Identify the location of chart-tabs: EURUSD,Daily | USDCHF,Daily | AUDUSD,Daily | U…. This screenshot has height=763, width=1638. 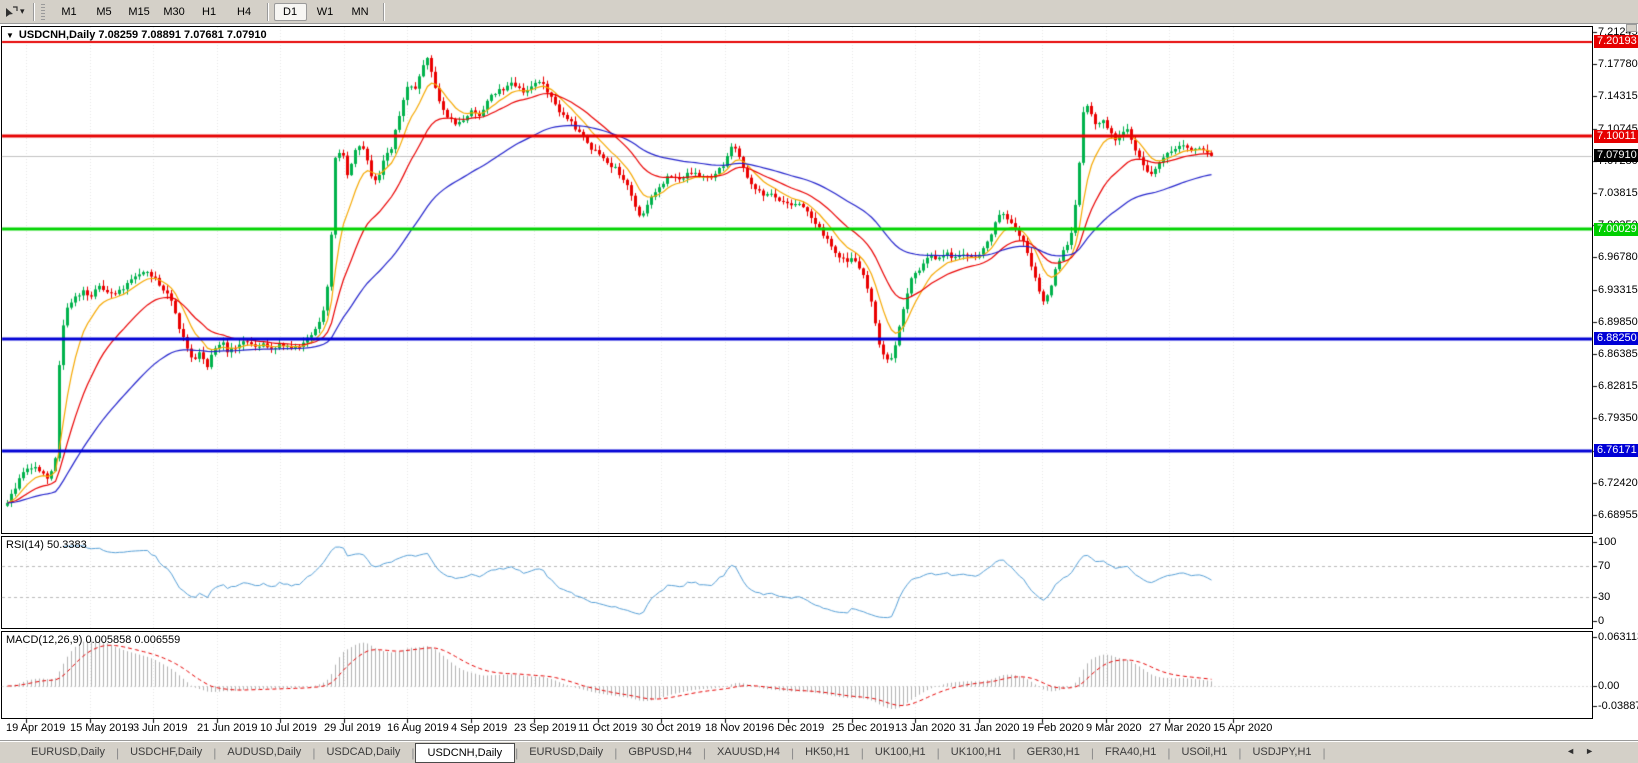
(673, 752).